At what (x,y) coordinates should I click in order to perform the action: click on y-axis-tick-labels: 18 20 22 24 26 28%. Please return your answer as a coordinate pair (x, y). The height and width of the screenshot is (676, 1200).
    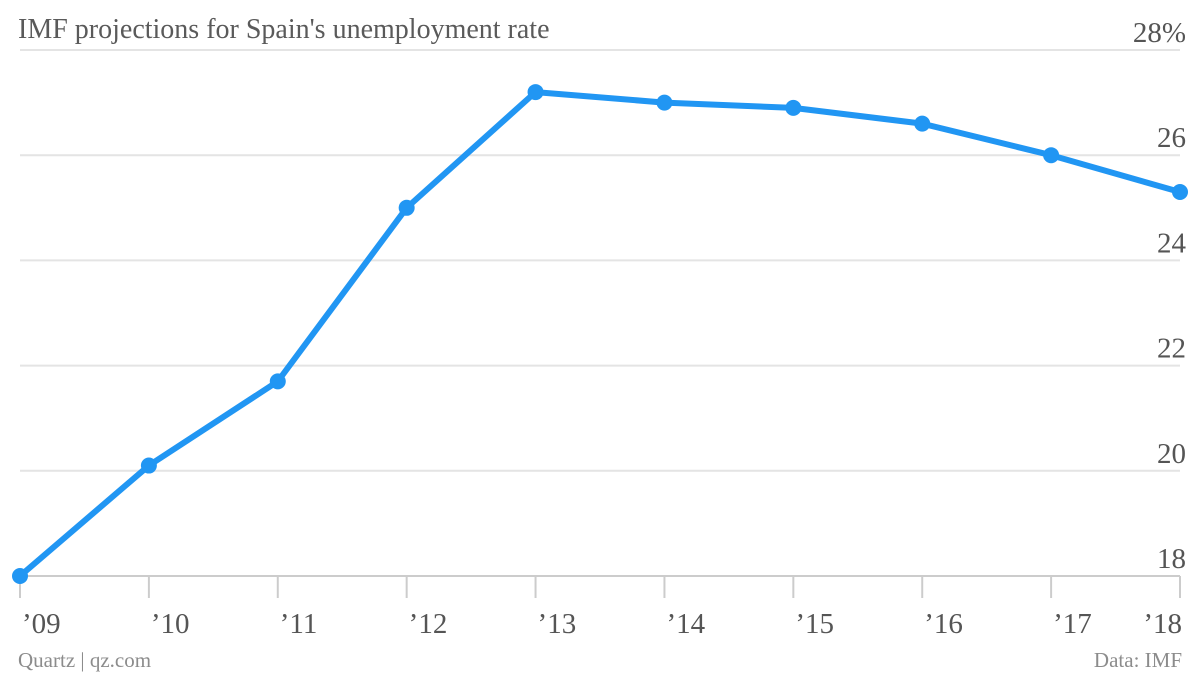
    Looking at the image, I should click on (1160, 296).